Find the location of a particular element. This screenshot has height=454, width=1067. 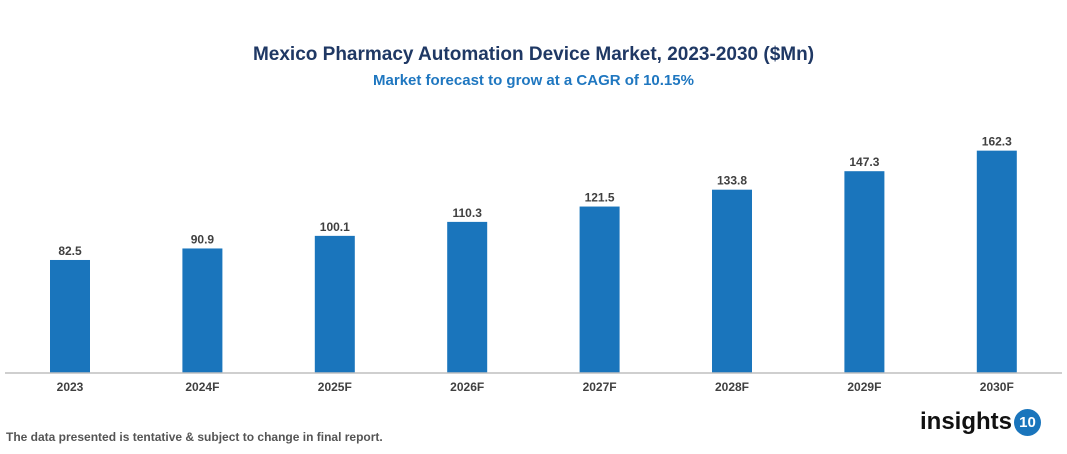

value-label: 82.5 is located at coordinates (70, 251).